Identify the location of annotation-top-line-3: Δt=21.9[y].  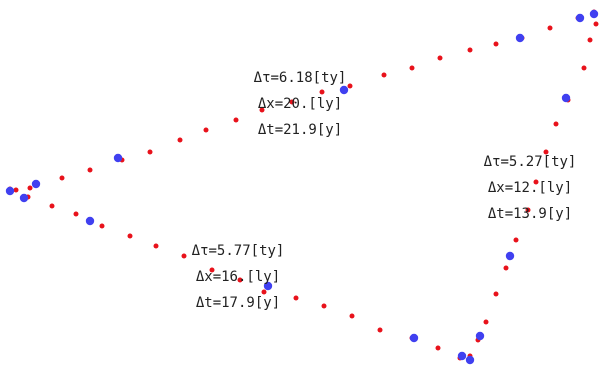
(300, 130).